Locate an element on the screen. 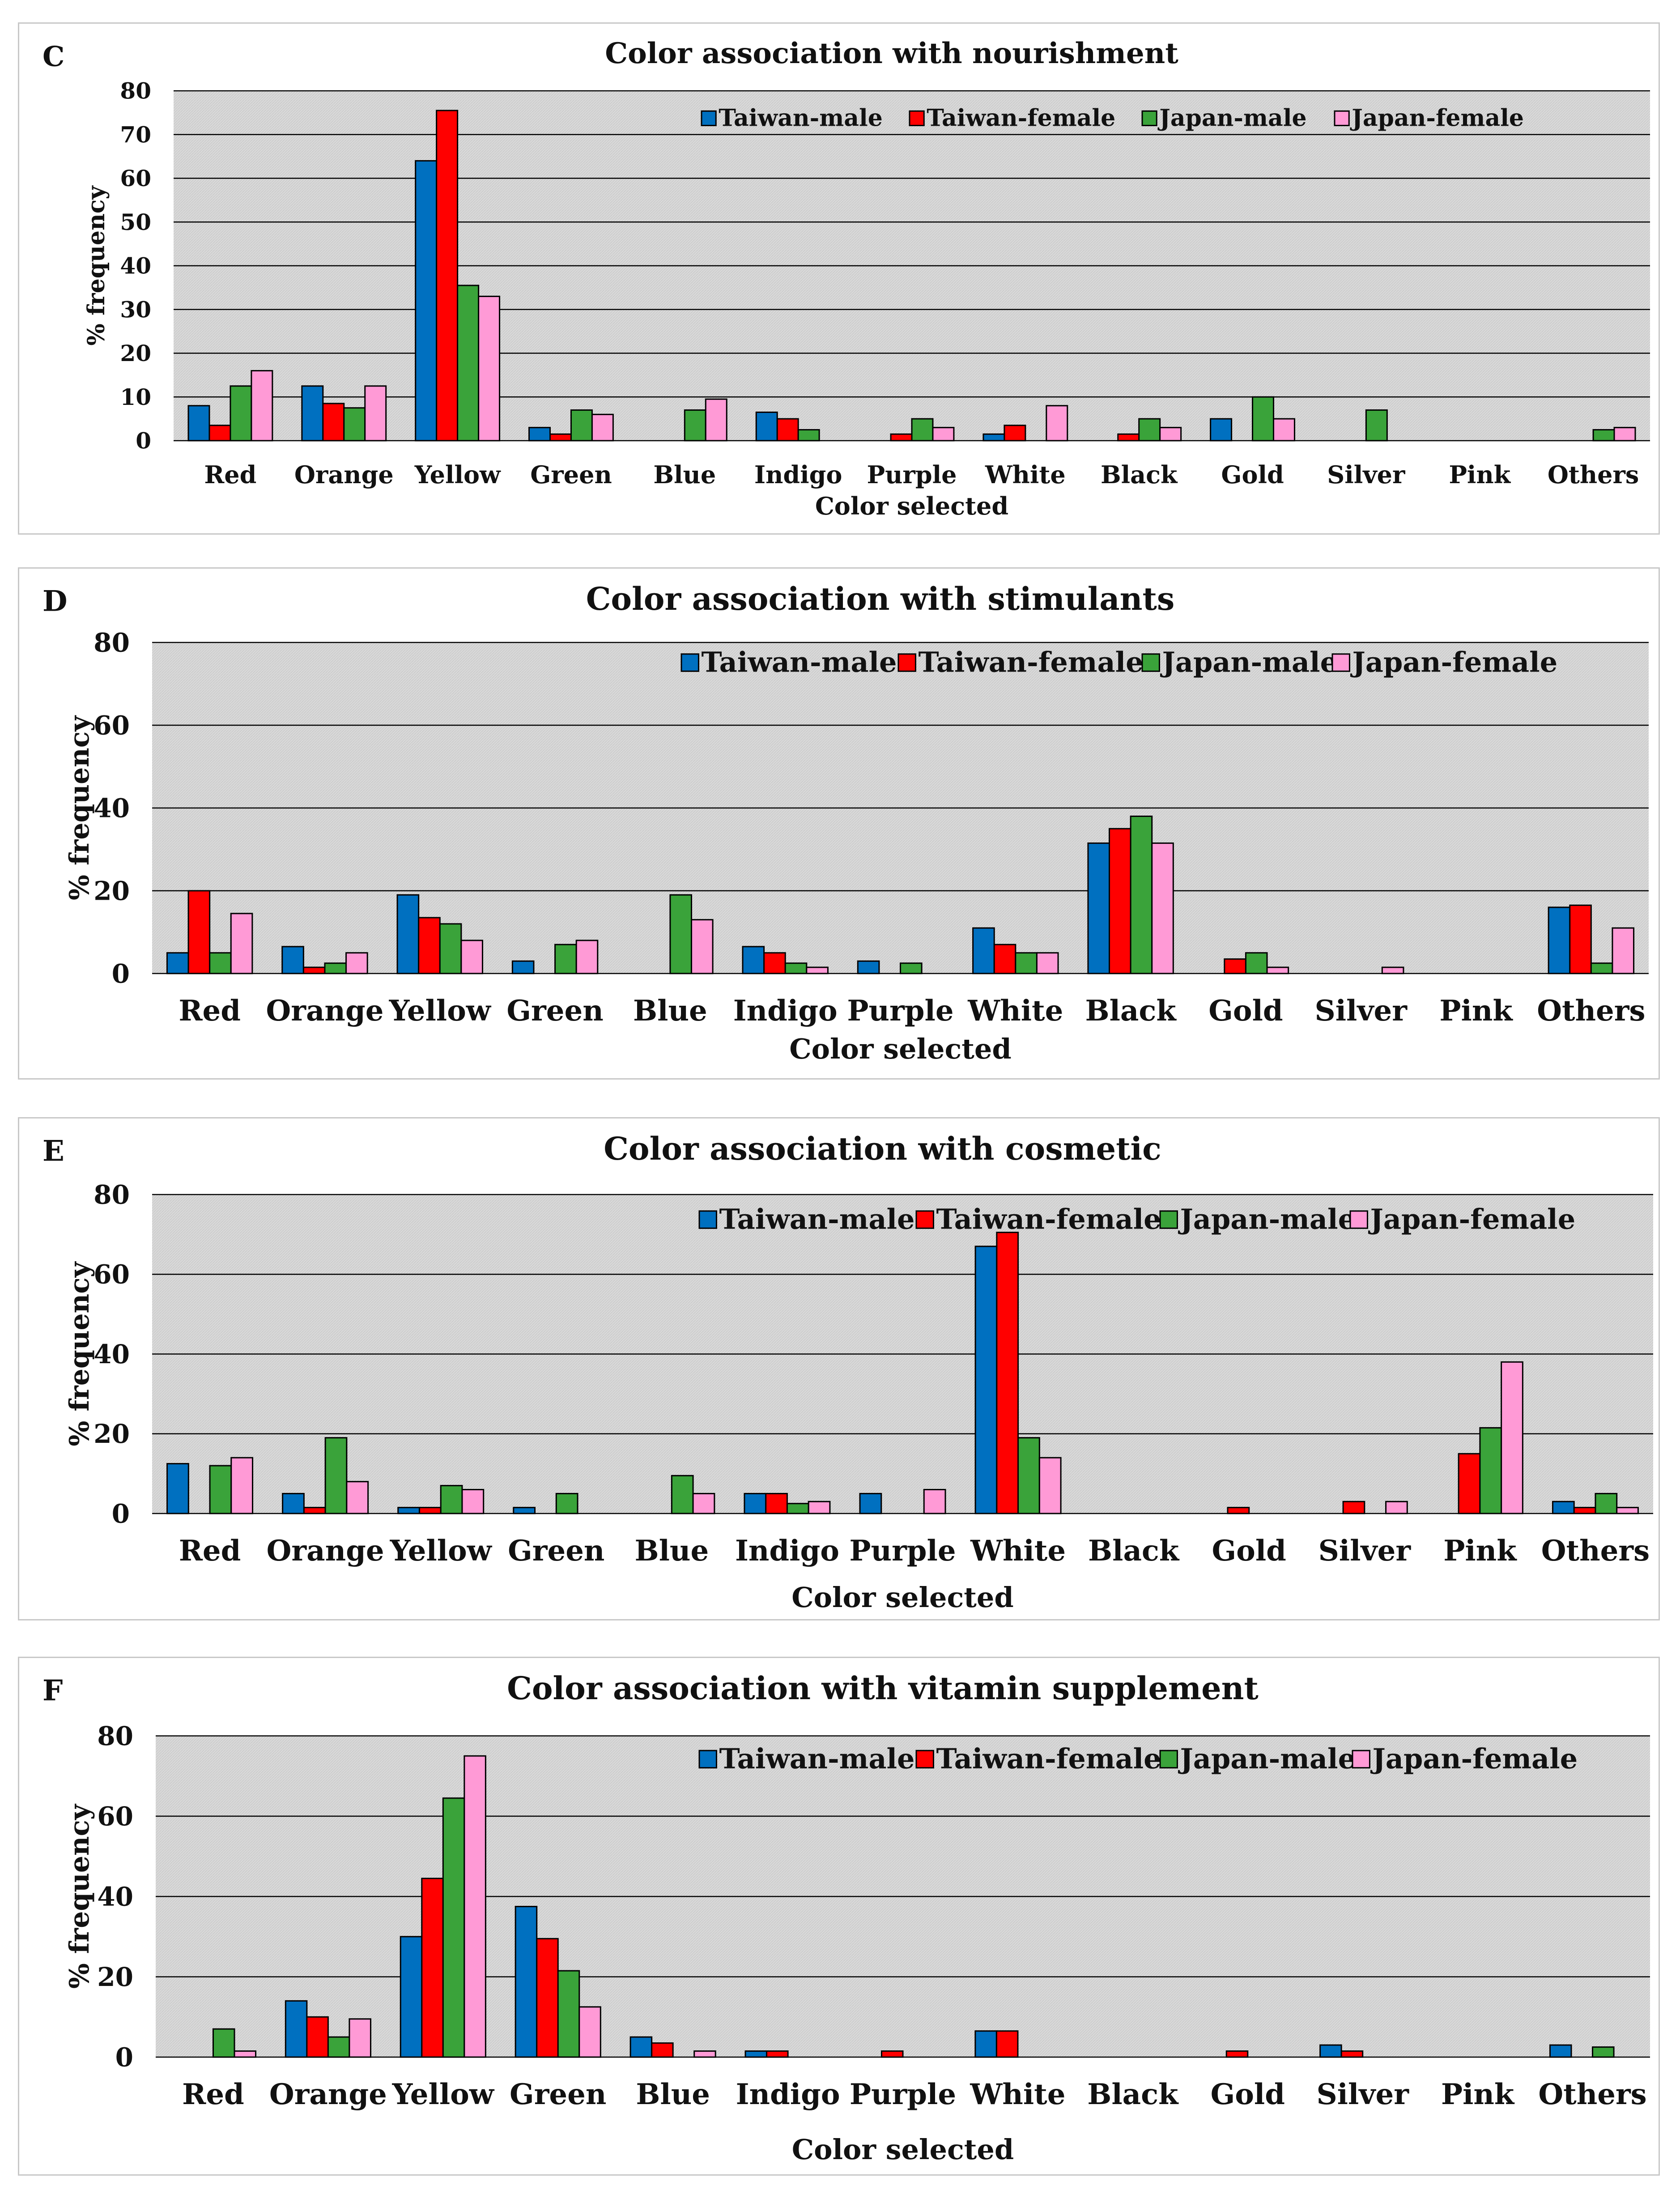 The image size is (1680, 2194). bar-taiwan-male-silver is located at coordinates (1330, 2051).